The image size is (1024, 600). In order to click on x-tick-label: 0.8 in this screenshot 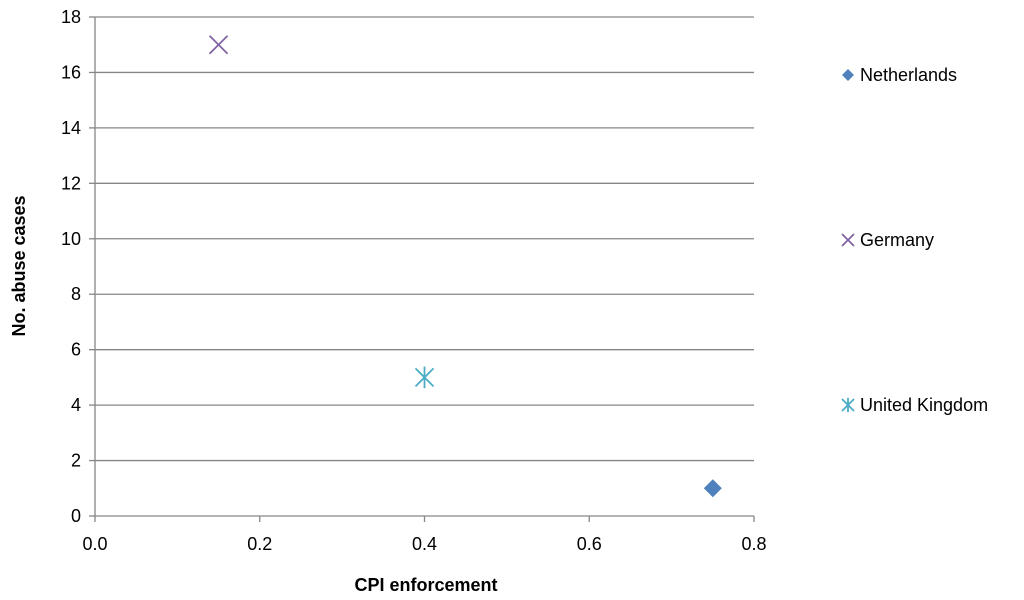, I will do `click(753, 544)`.